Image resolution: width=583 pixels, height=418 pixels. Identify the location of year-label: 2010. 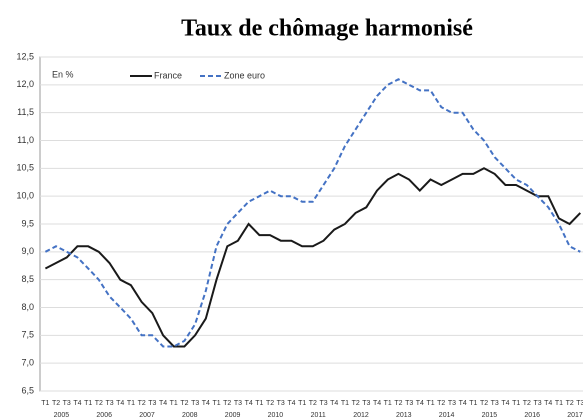
(276, 415).